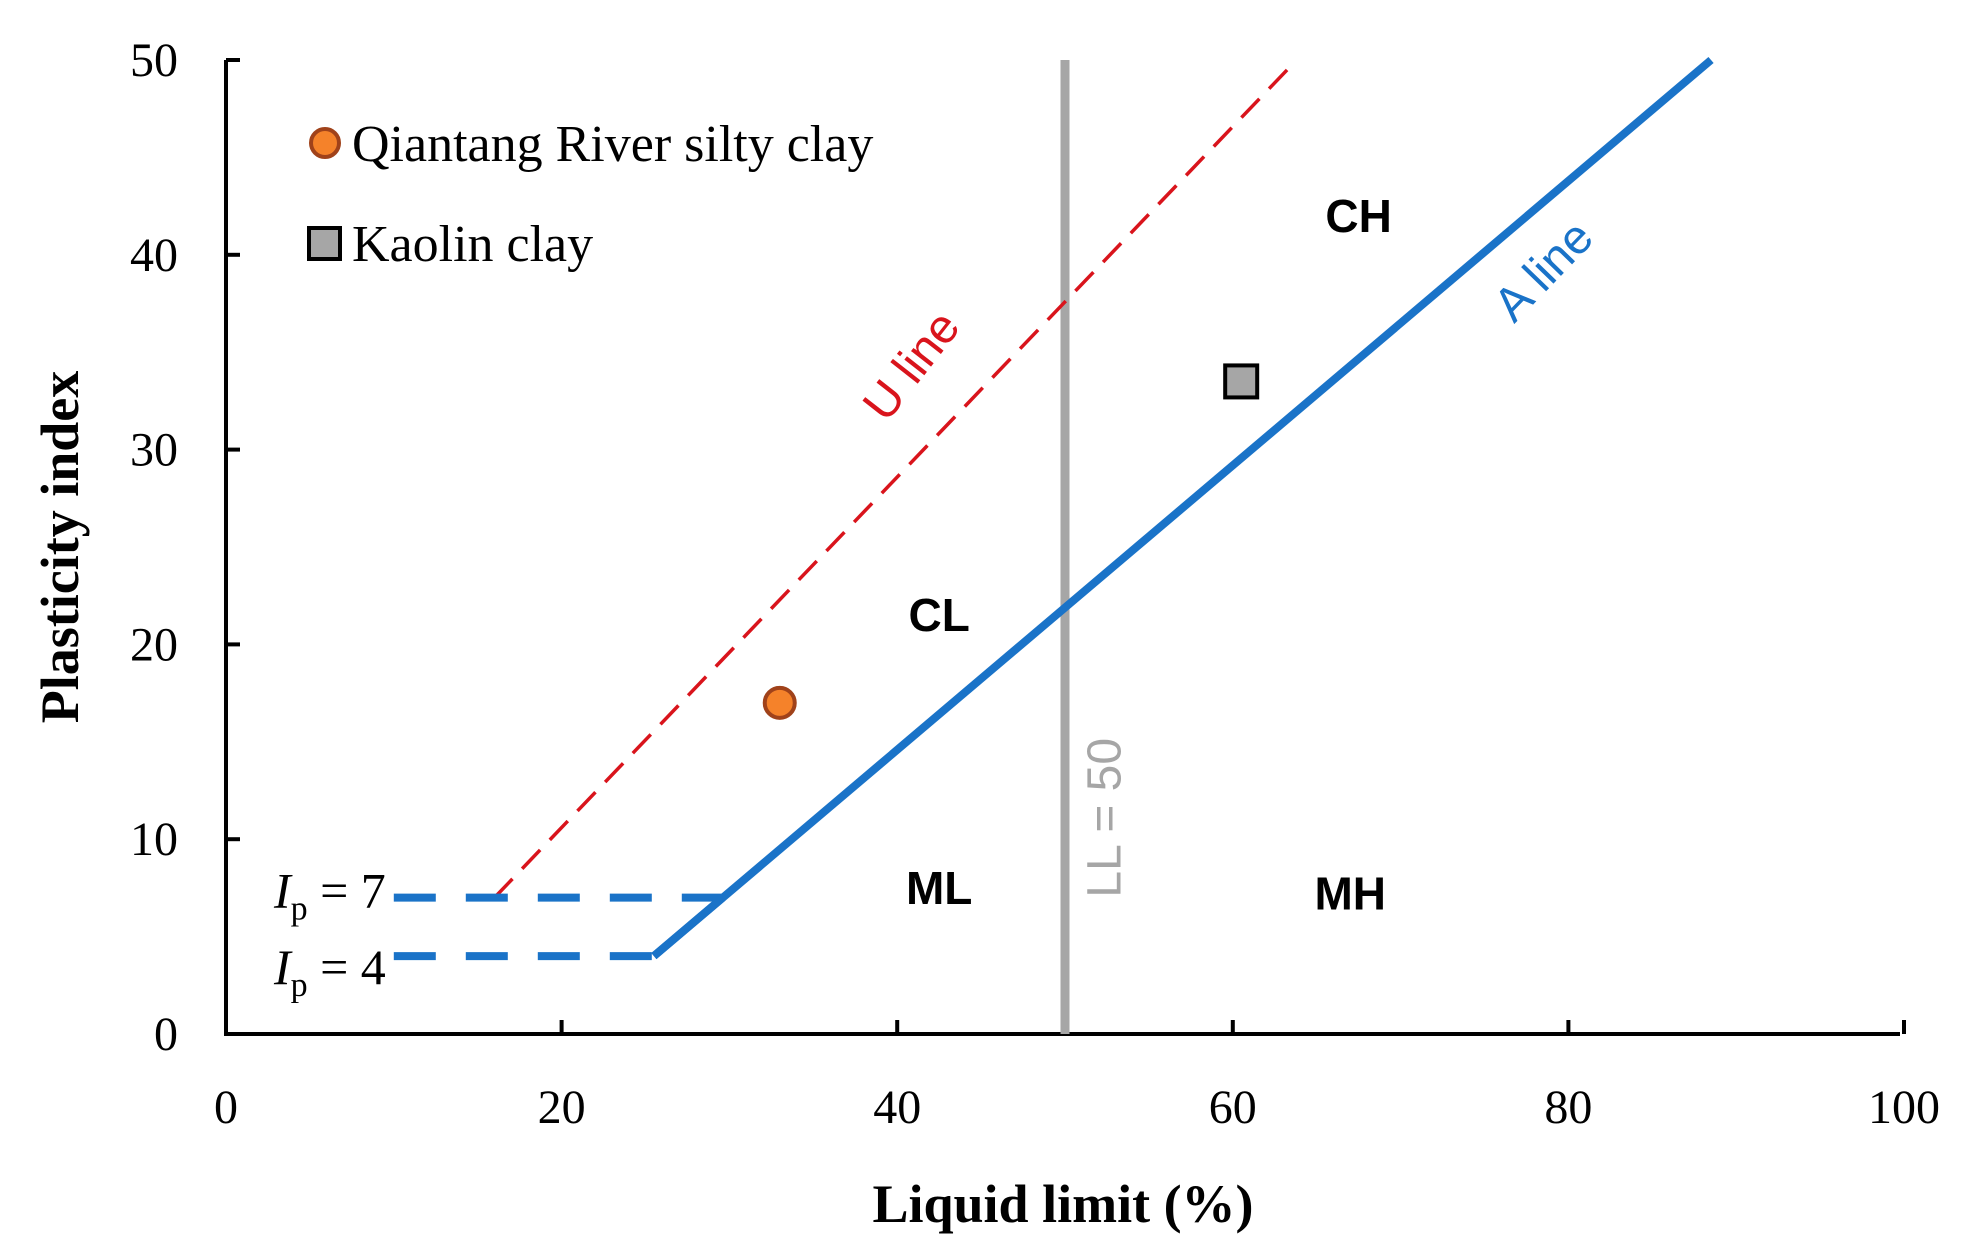 The image size is (1969, 1249). Describe the element at coordinates (1544, 271) in the screenshot. I see `a-line-label: A line` at that location.